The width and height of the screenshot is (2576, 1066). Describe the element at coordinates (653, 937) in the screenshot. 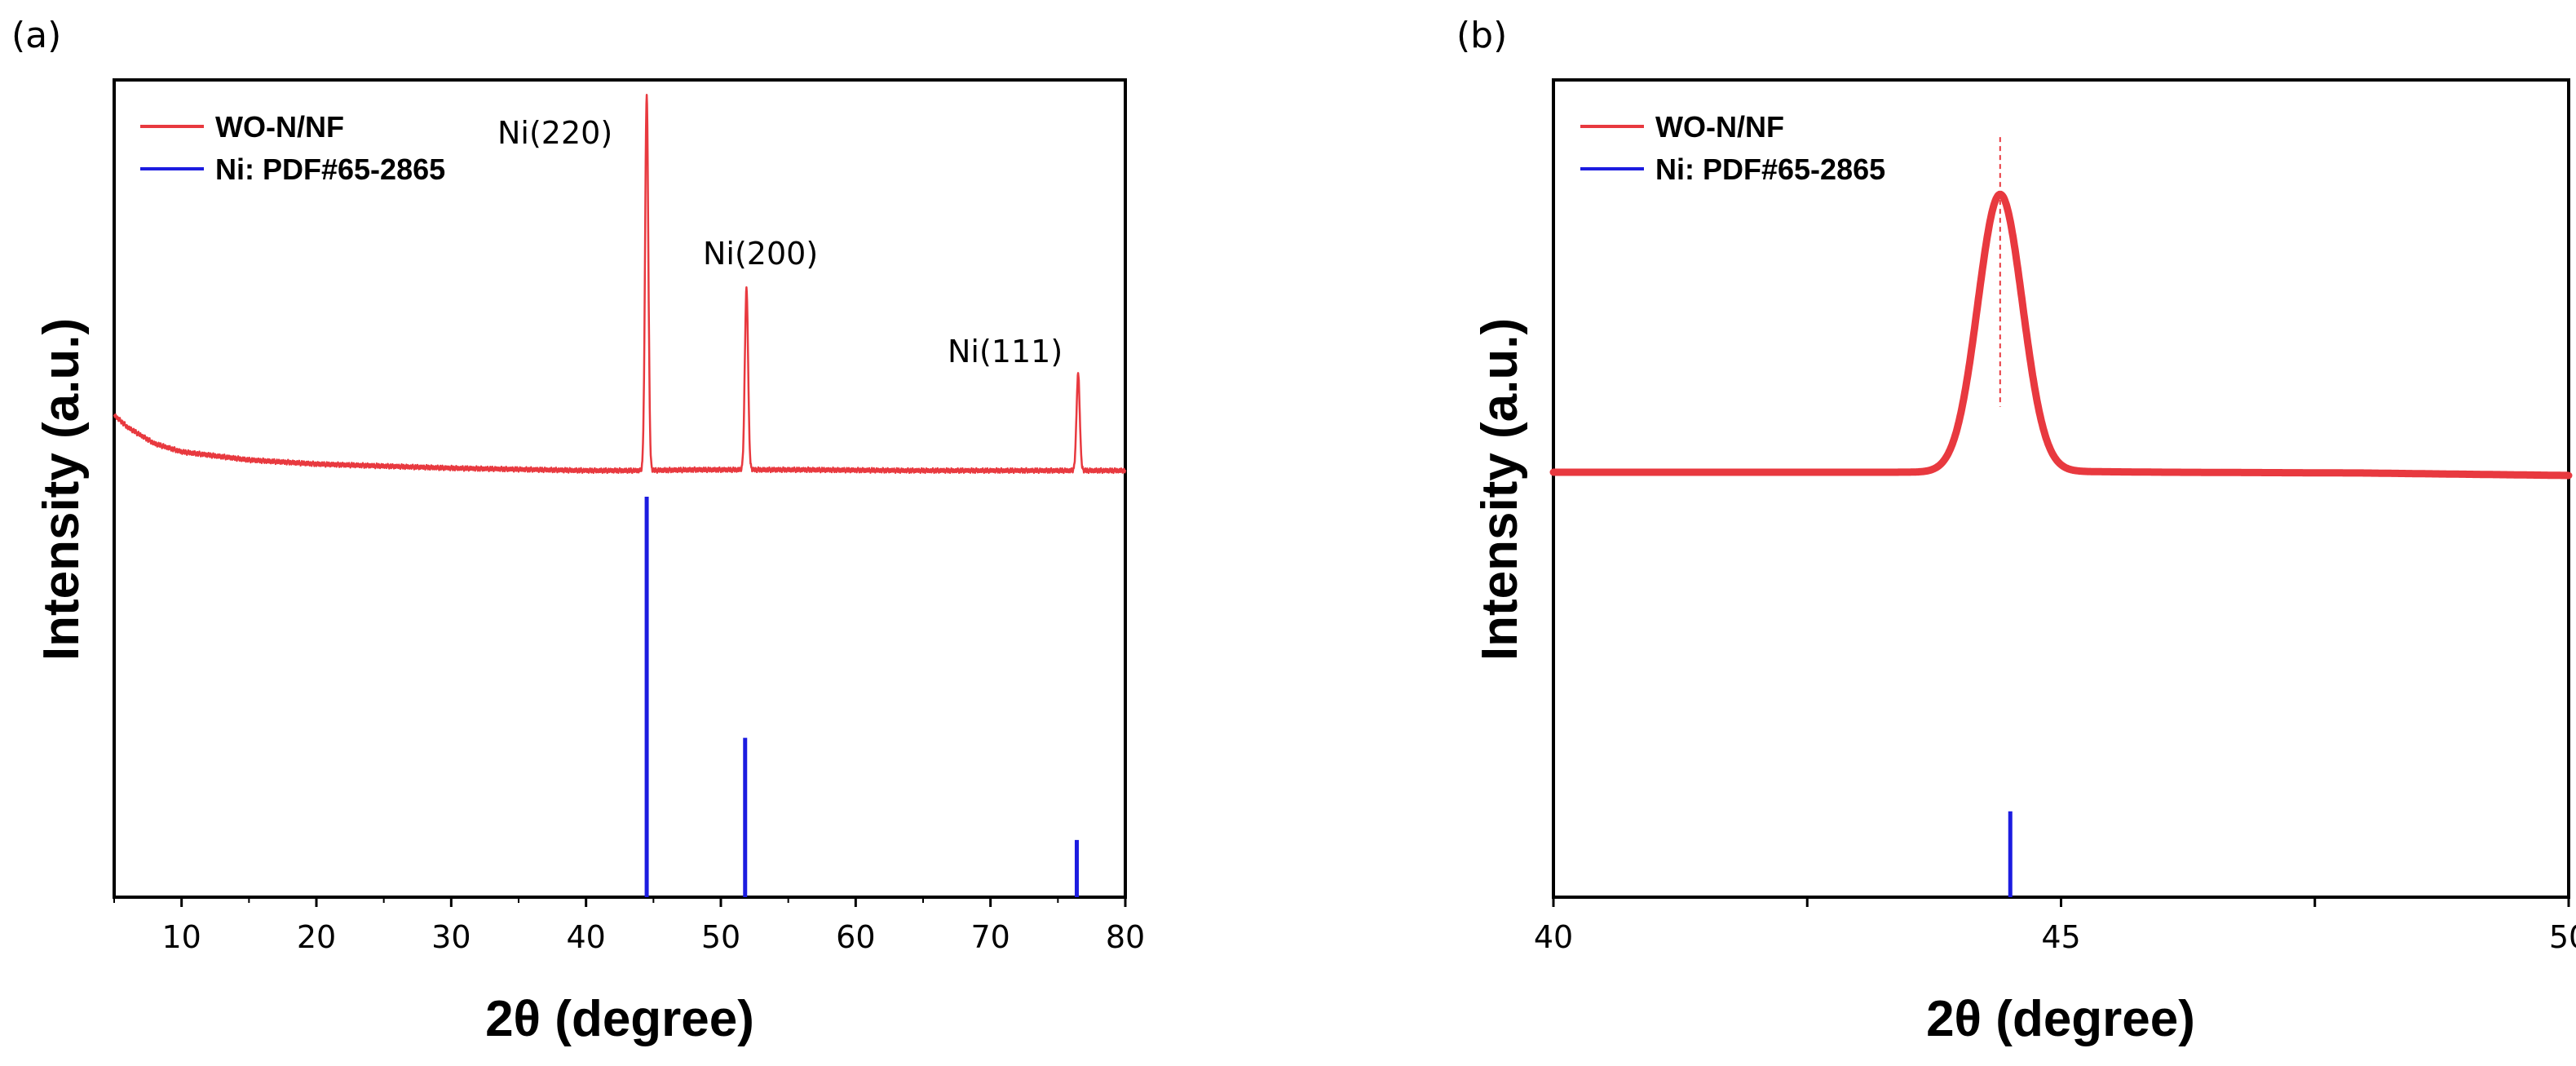

I see `panel-a-x-tick-labels: 10 20 30 40 50 60 70 80` at that location.